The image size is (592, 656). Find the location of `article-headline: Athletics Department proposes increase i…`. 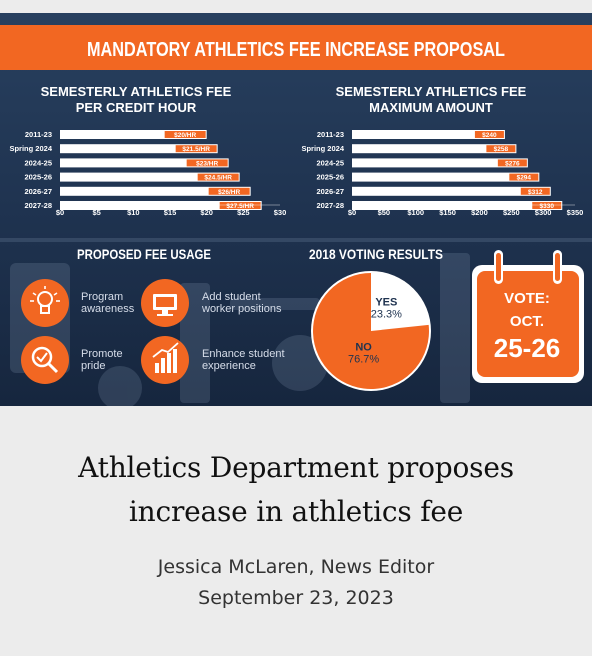

article-headline: Athletics Department proposes increase i… is located at coordinates (296, 490).